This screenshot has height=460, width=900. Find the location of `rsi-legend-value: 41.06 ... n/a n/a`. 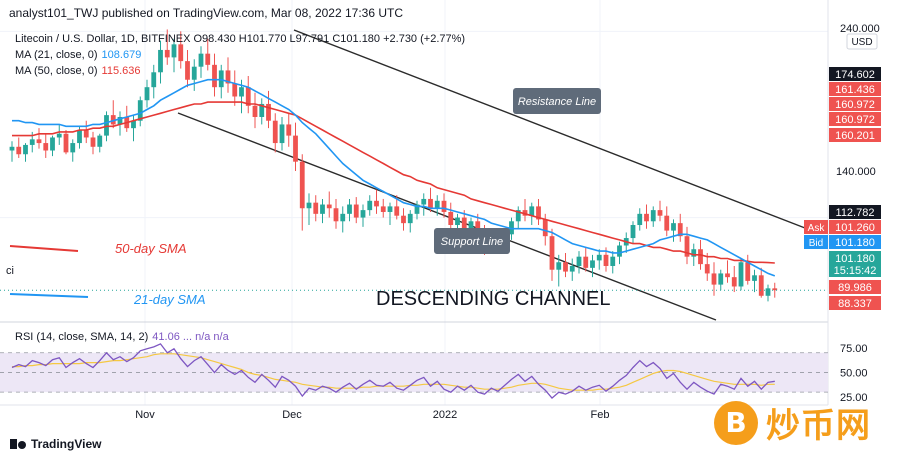

rsi-legend-value: 41.06 ... n/a n/a is located at coordinates (190, 337).